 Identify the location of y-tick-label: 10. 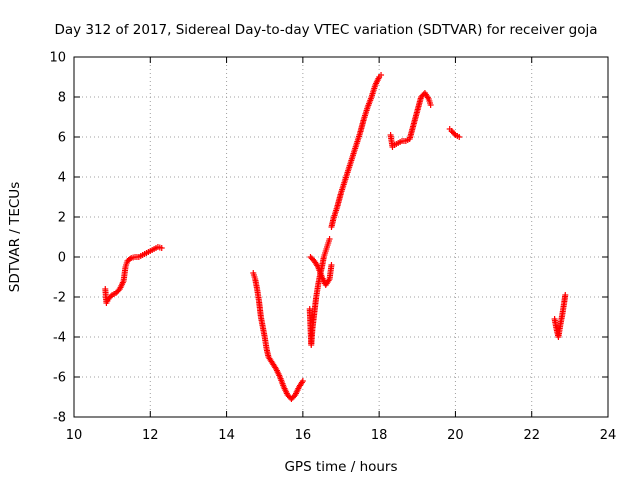
(57, 58).